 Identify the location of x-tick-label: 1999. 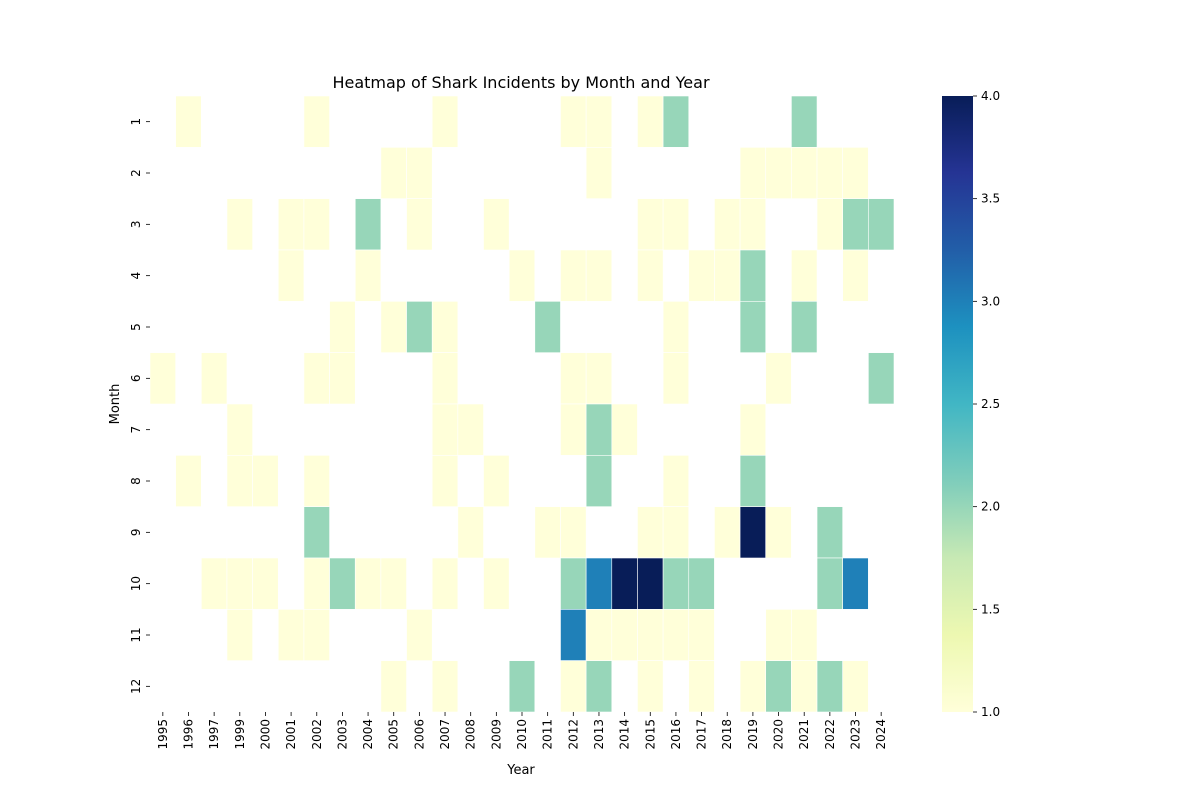
(240, 734).